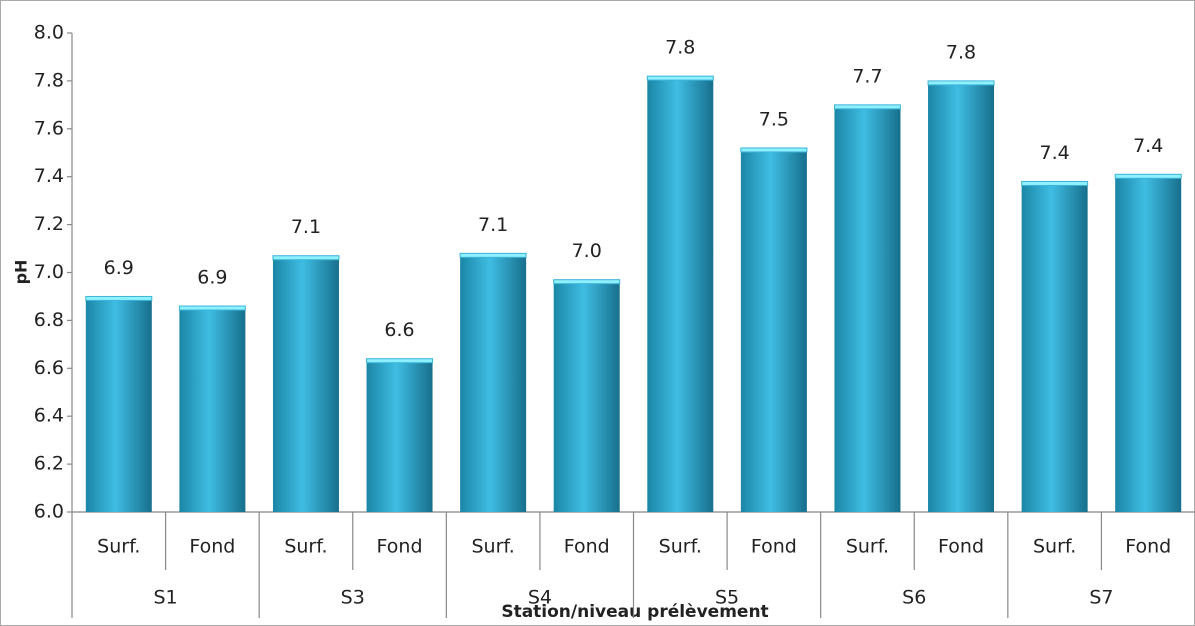 The height and width of the screenshot is (626, 1195). What do you see at coordinates (49, 416) in the screenshot?
I see `y-tick-label: 6.4` at bounding box center [49, 416].